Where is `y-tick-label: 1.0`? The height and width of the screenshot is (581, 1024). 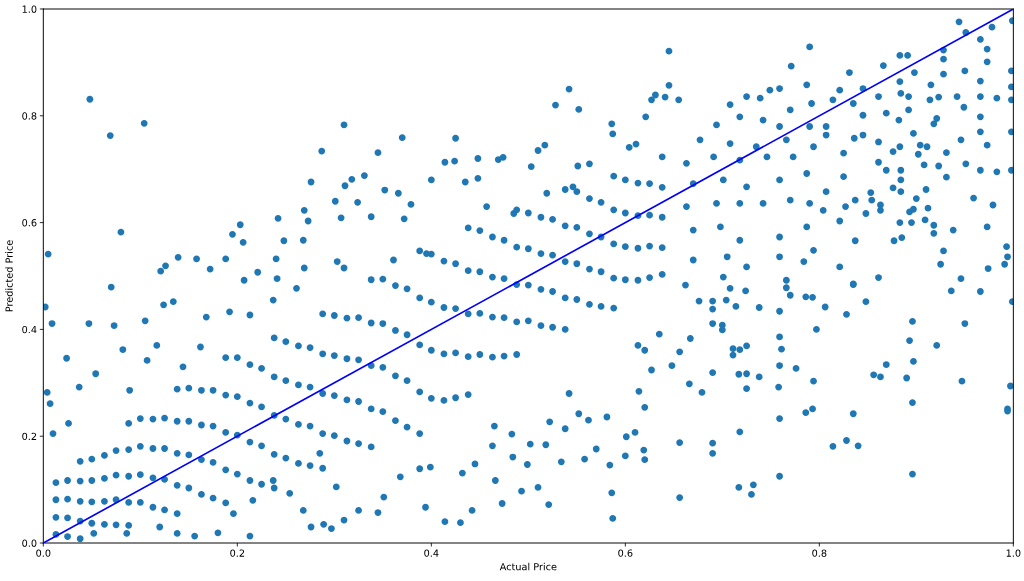 y-tick-label: 1.0 is located at coordinates (29, 9).